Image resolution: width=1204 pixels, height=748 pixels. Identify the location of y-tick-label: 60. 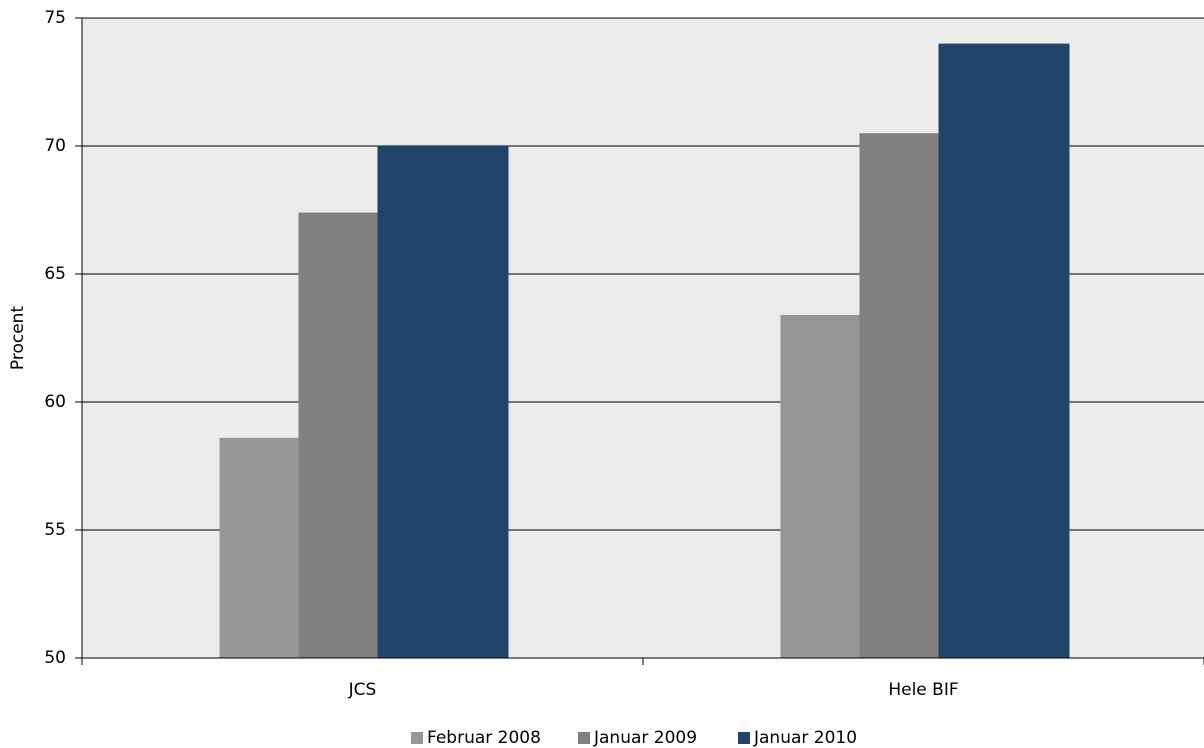
(55, 402).